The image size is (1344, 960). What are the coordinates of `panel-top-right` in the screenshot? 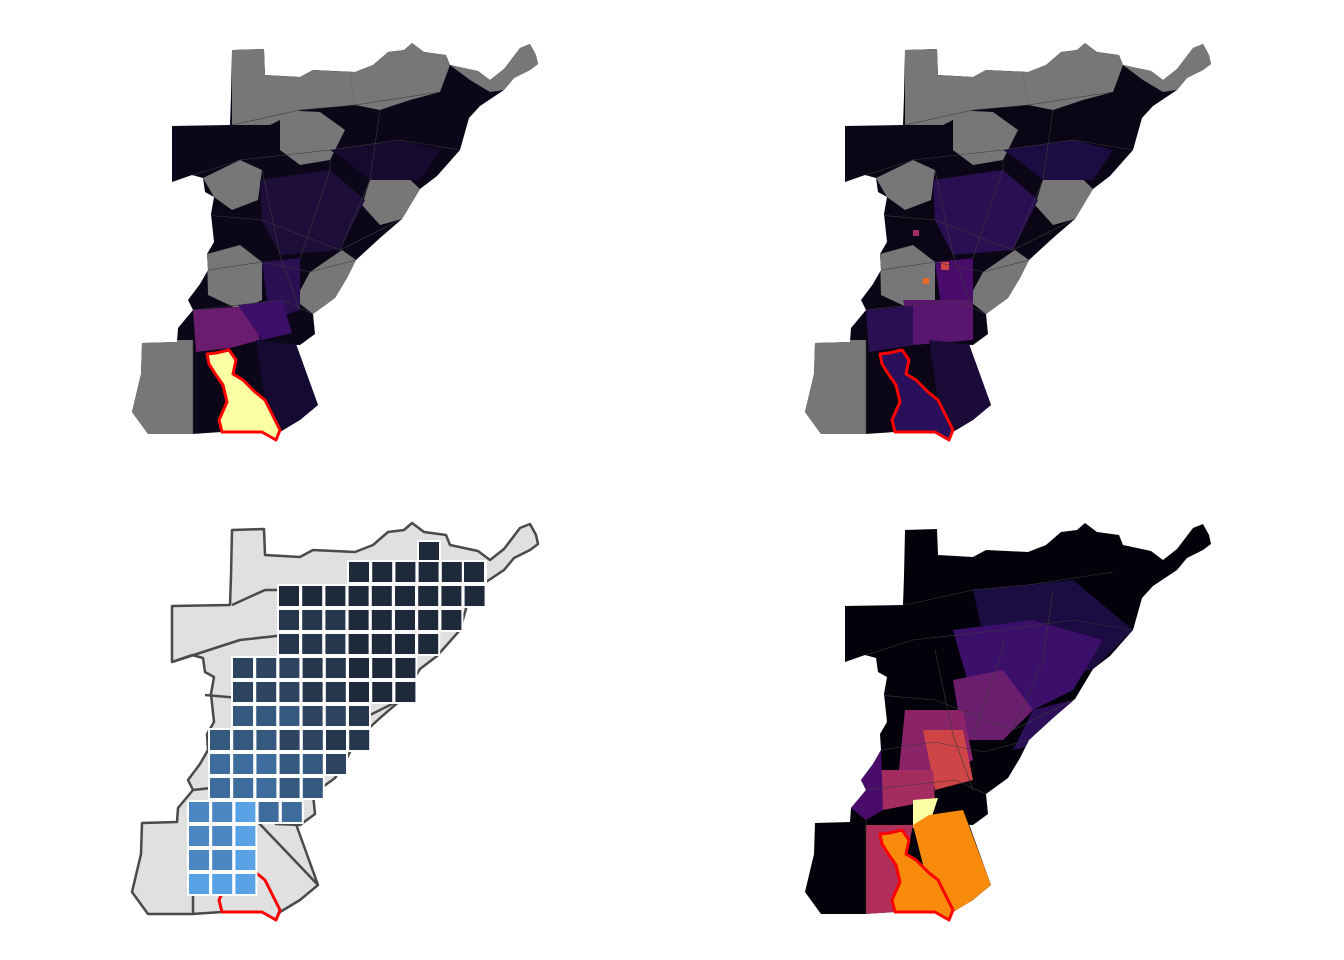 It's located at (1008, 242).